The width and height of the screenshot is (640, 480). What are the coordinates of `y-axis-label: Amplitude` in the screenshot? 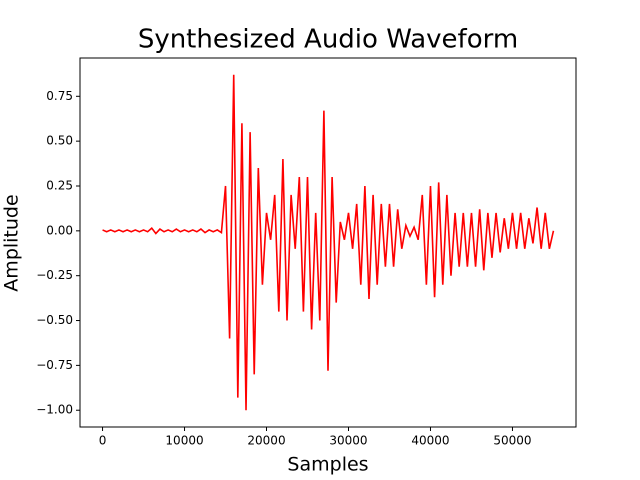 It's located at (12, 242).